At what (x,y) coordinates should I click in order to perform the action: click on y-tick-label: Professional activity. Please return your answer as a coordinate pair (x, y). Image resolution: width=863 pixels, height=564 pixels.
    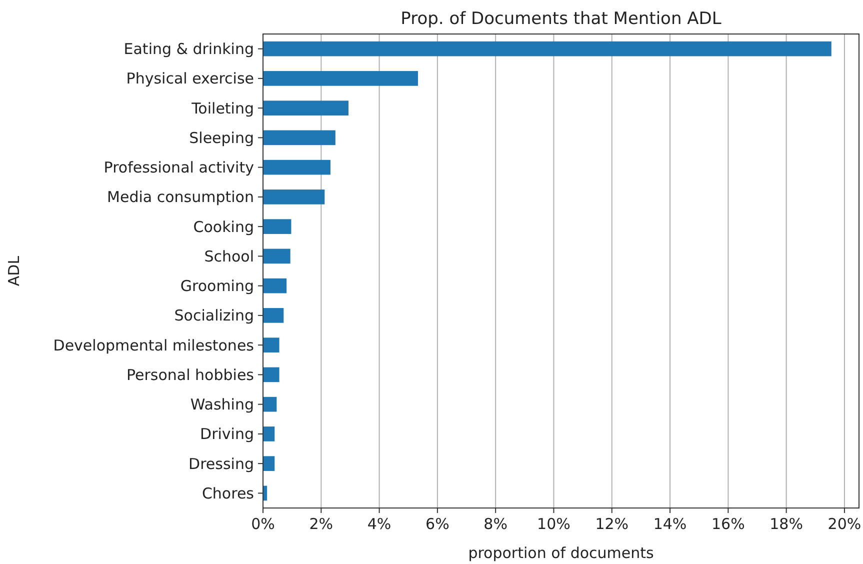
    Looking at the image, I should click on (179, 167).